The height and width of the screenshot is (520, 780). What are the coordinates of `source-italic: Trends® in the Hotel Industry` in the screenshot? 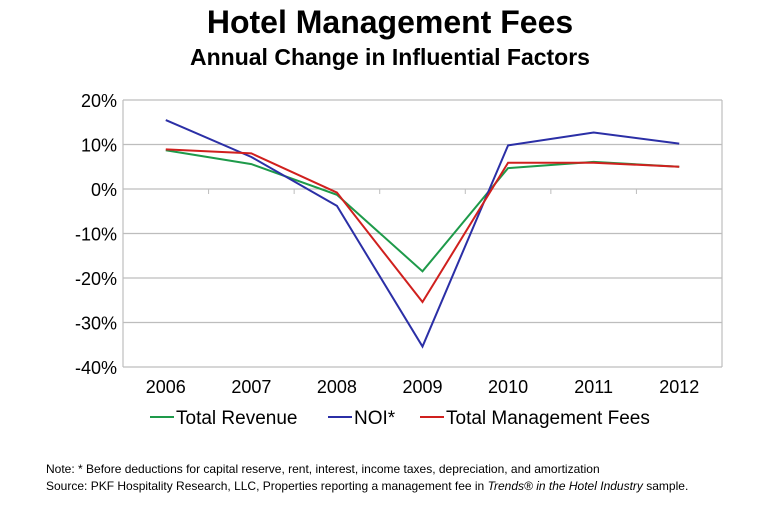 It's located at (565, 486).